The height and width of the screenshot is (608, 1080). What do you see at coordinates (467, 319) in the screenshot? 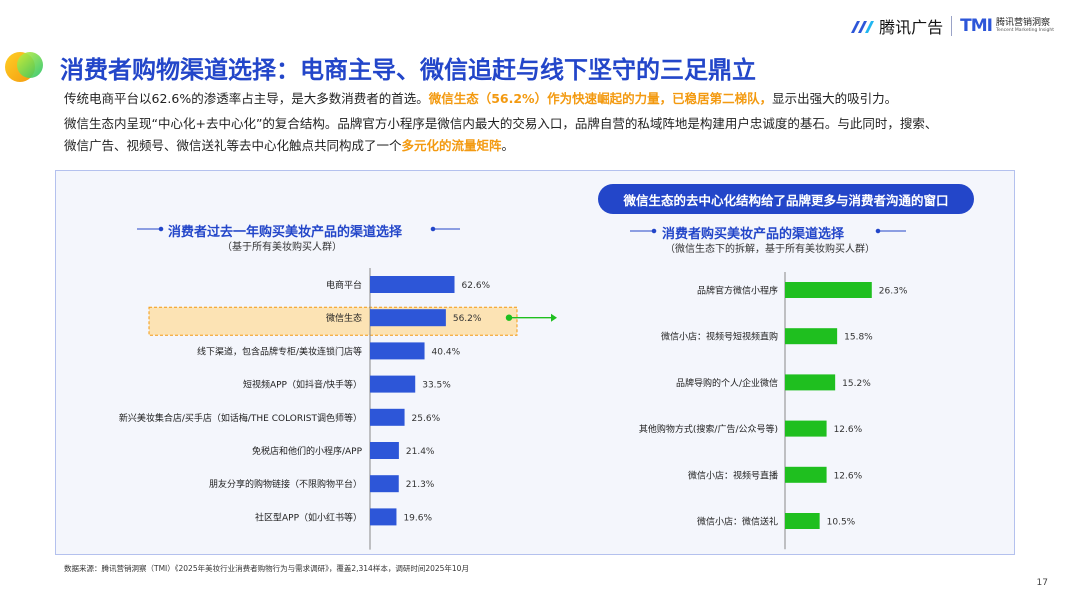
I see `left-value-label-1: 56.2%` at bounding box center [467, 319].